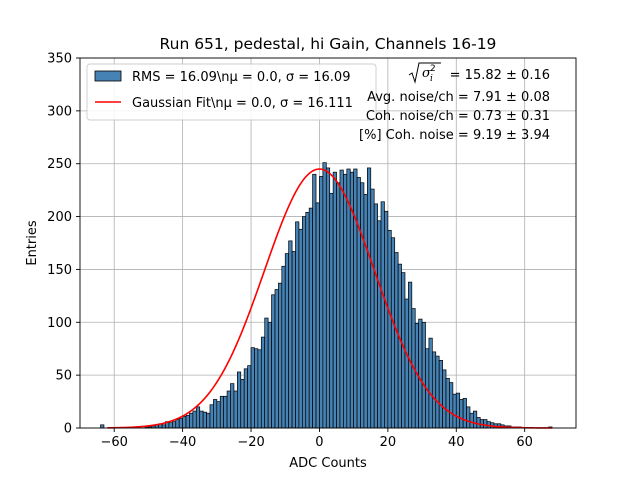  What do you see at coordinates (242, 103) in the screenshot?
I see `legend-label-fit: Gaussian Fit\nμ = 0.0, σ = 16.111` at bounding box center [242, 103].